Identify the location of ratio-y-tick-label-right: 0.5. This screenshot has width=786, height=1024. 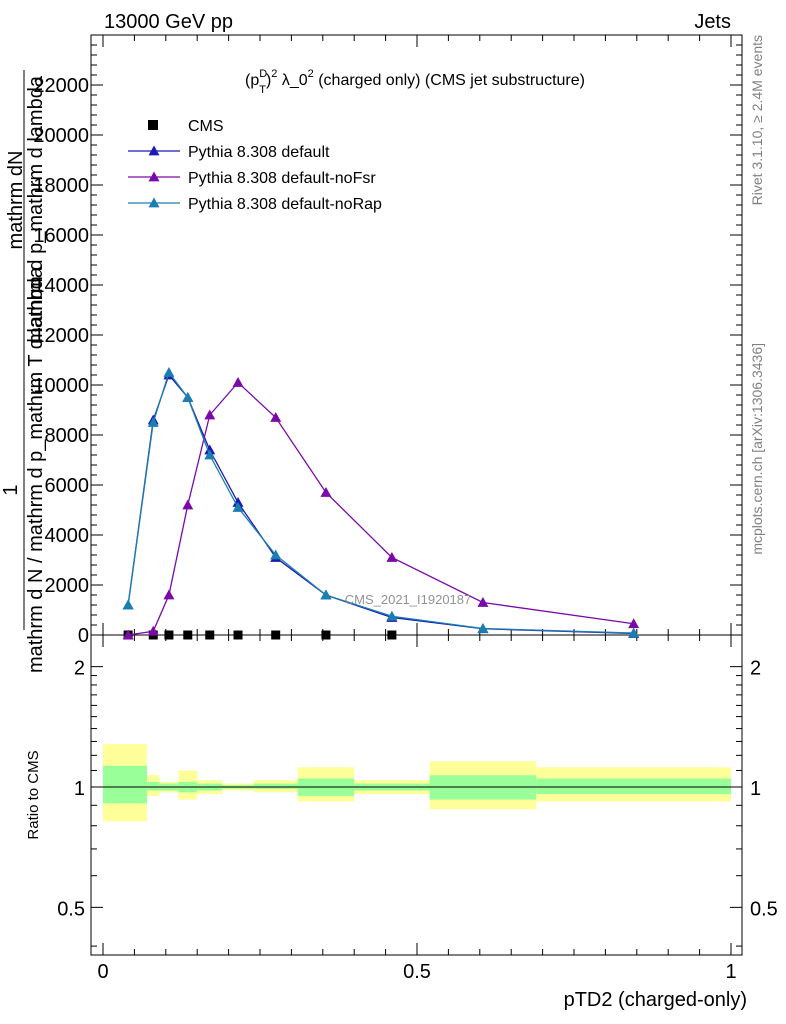
(764, 909).